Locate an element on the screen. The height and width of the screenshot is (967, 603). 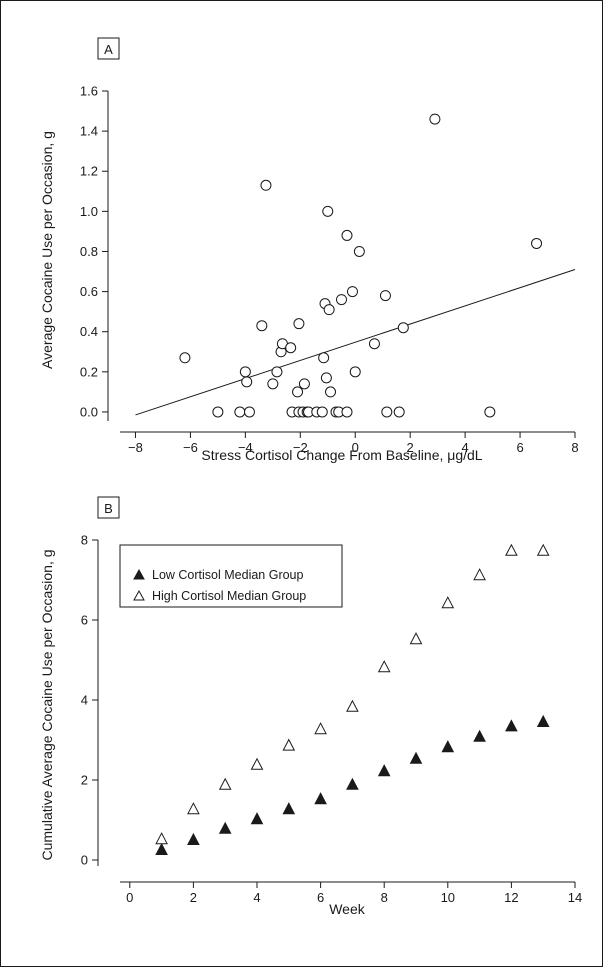
legend-label-high: High Cortisol Median Group is located at coordinates (229, 596).